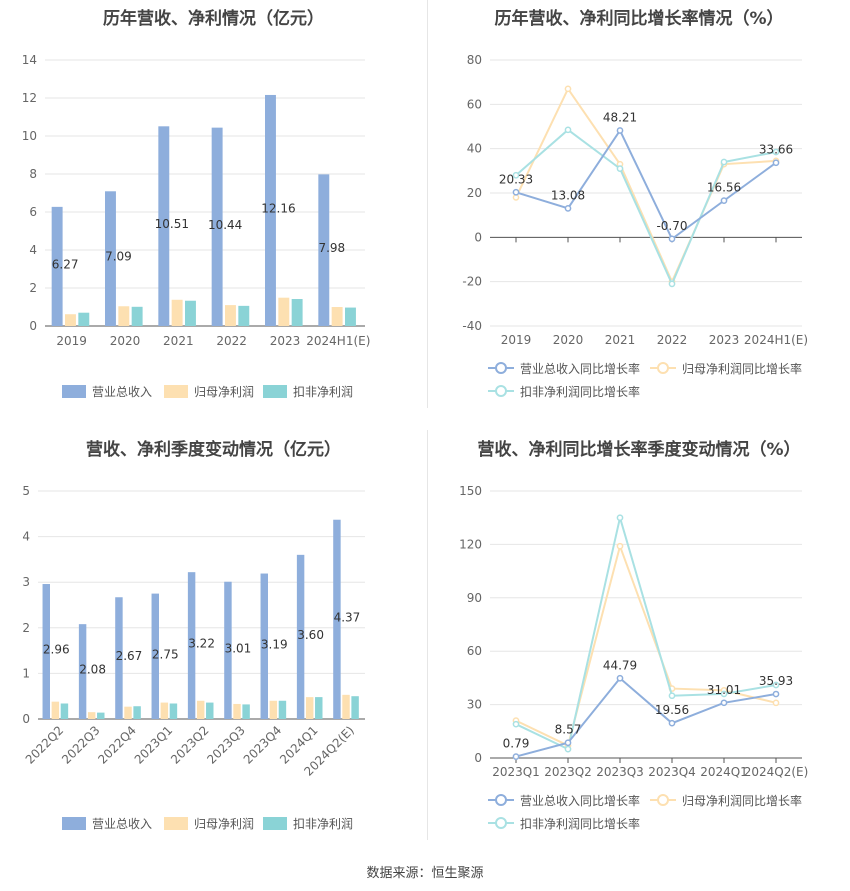 Image resolution: width=850 pixels, height=891 pixels. I want to click on data-label: 2.75, so click(165, 654).